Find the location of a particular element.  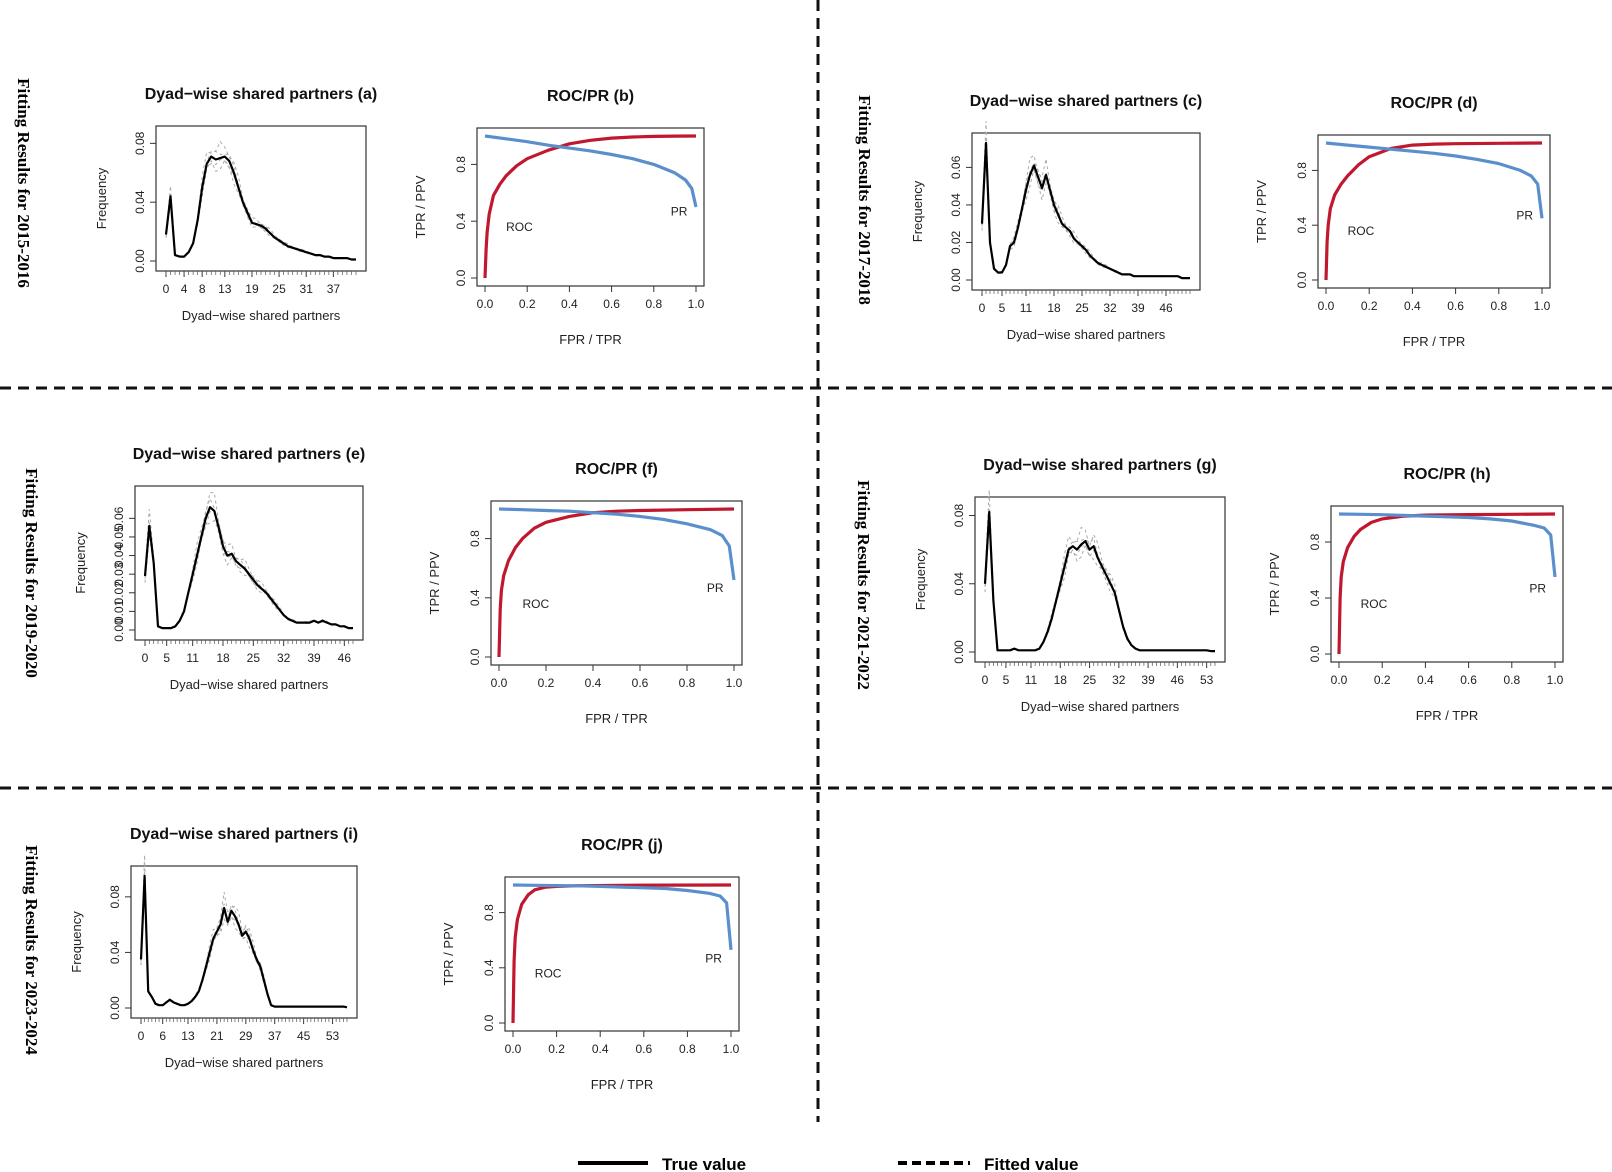

row-label-2021-2022: Fitting Results for 2021-2022 is located at coordinates (863, 585).